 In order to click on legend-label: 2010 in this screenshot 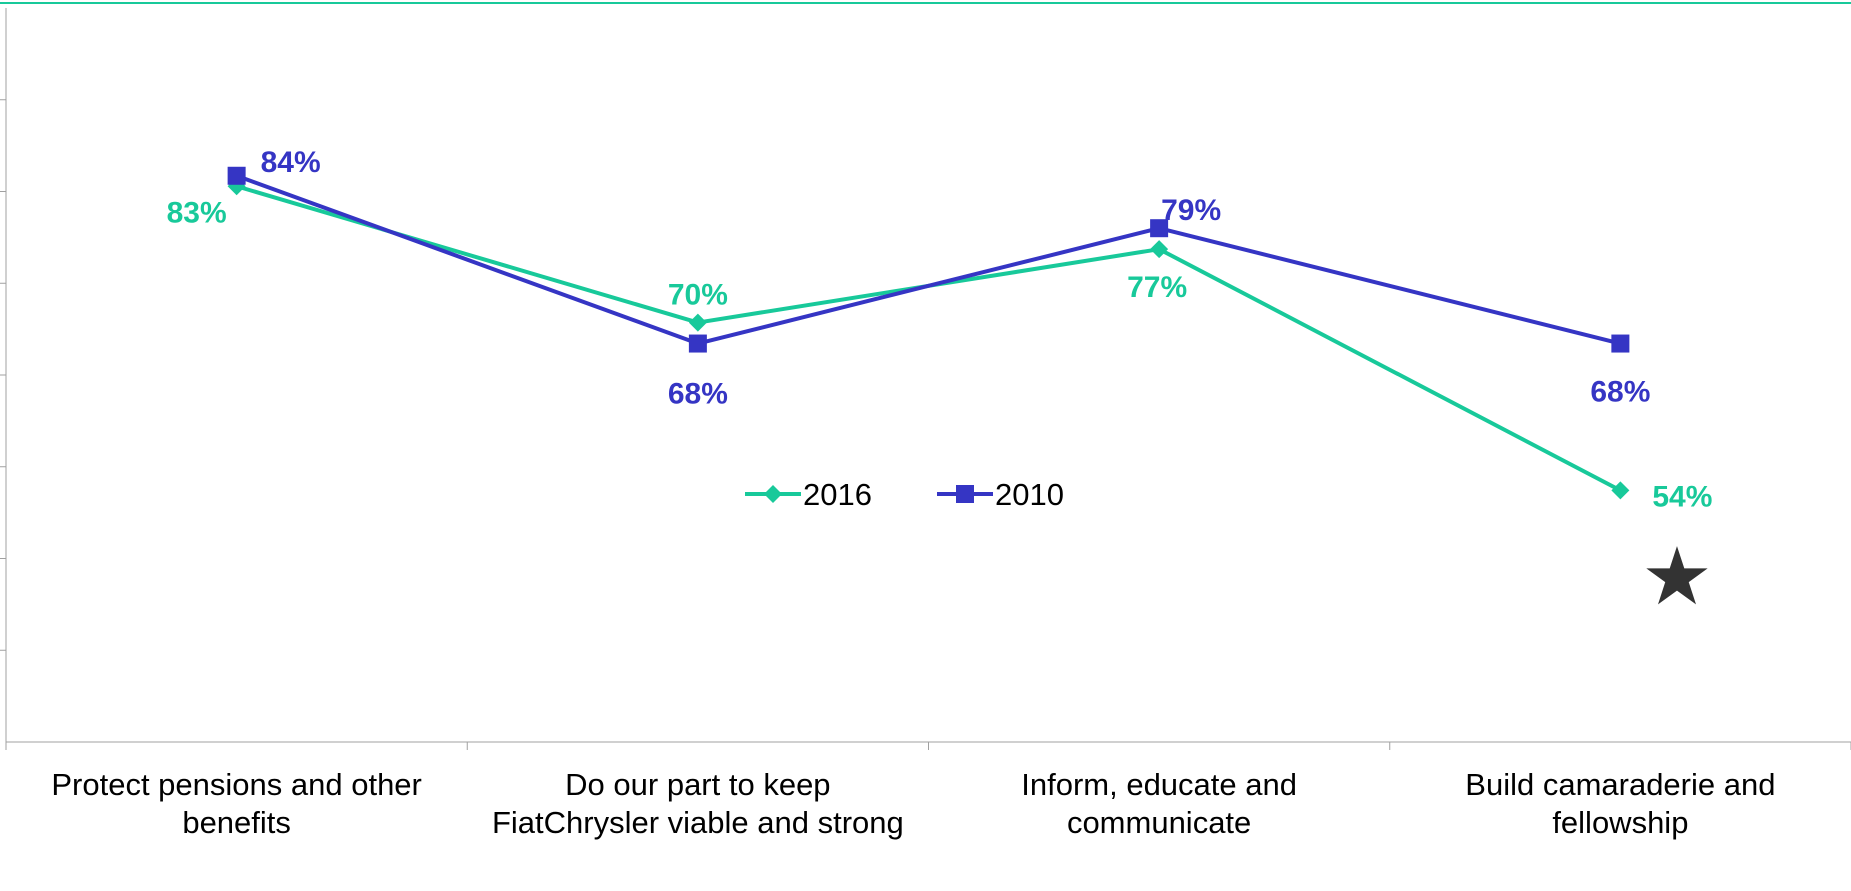, I will do `click(1029, 494)`.